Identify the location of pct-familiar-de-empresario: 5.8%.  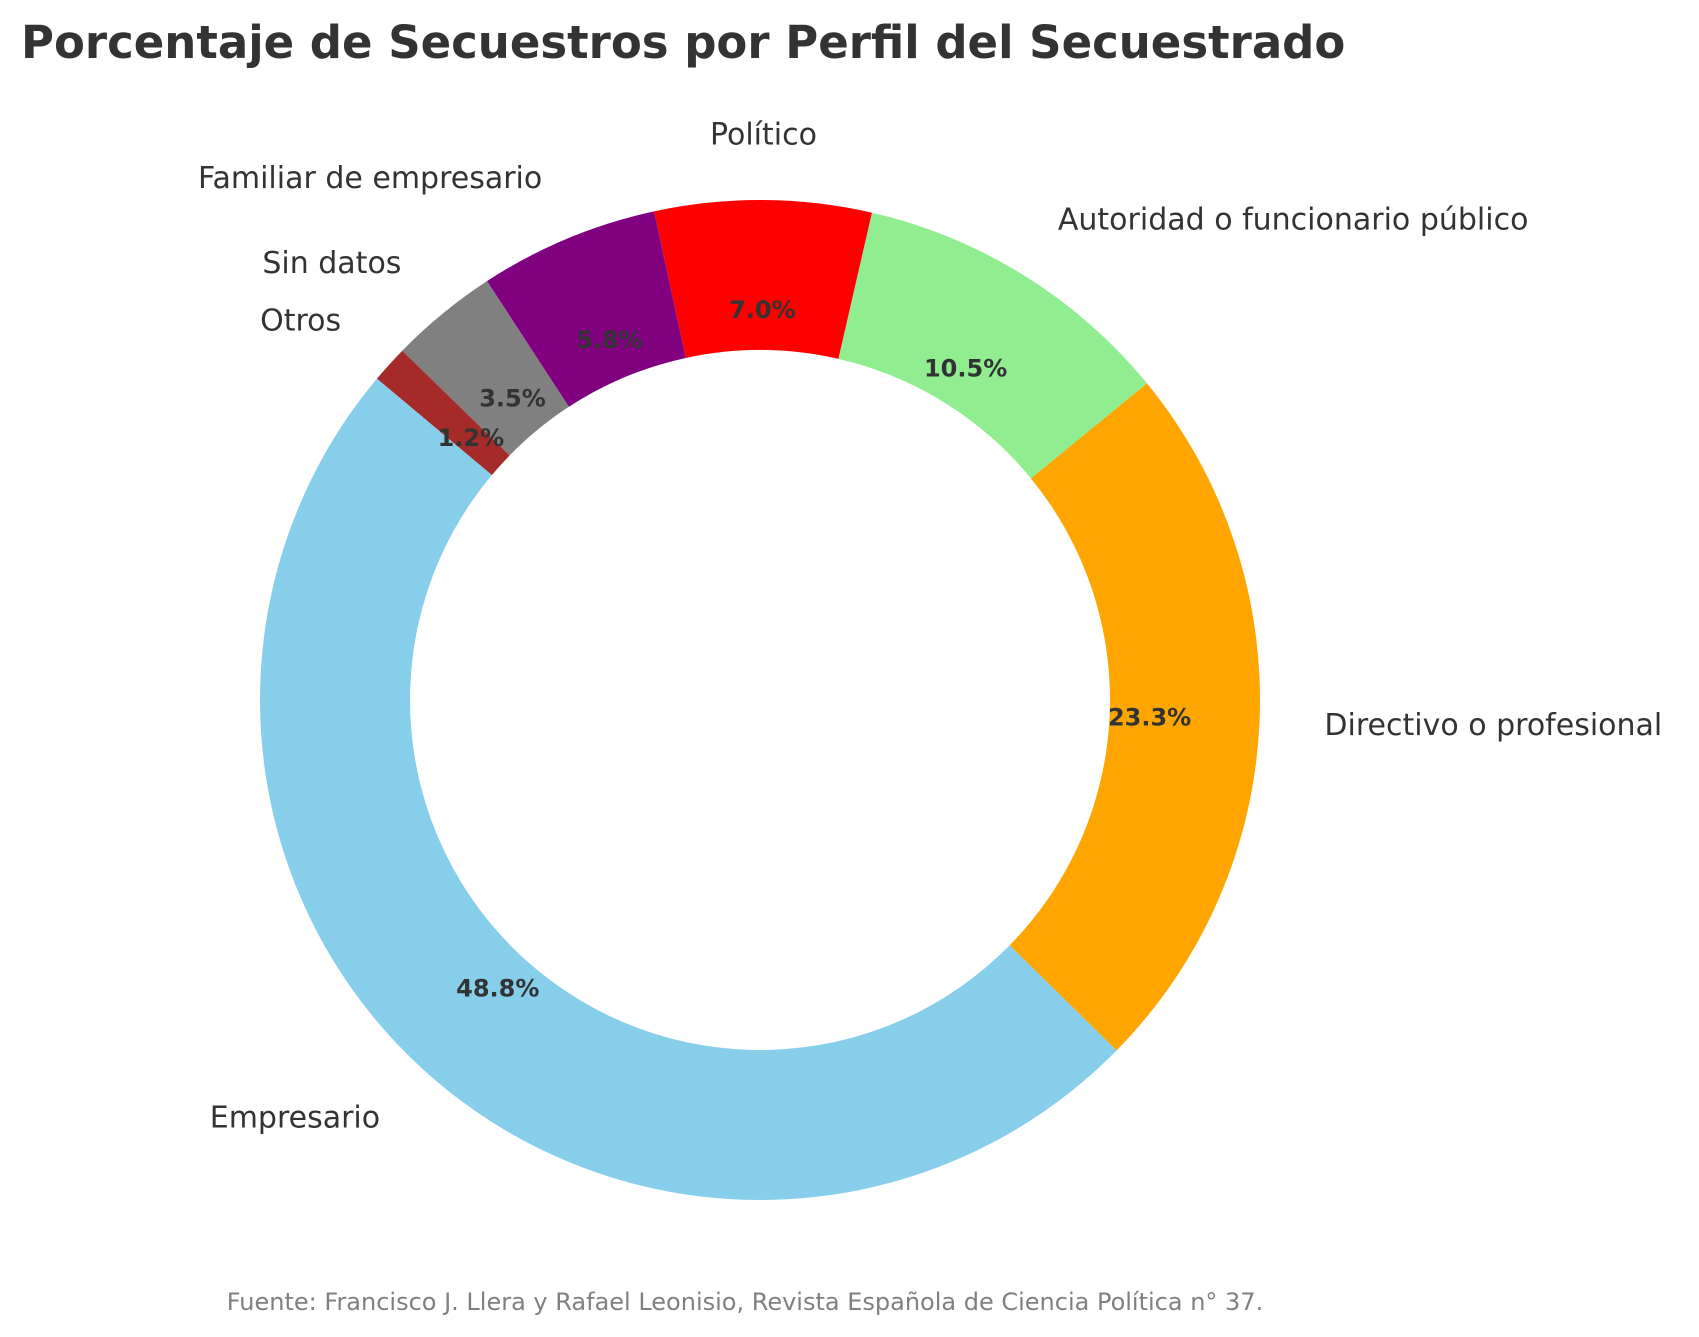
(609, 340).